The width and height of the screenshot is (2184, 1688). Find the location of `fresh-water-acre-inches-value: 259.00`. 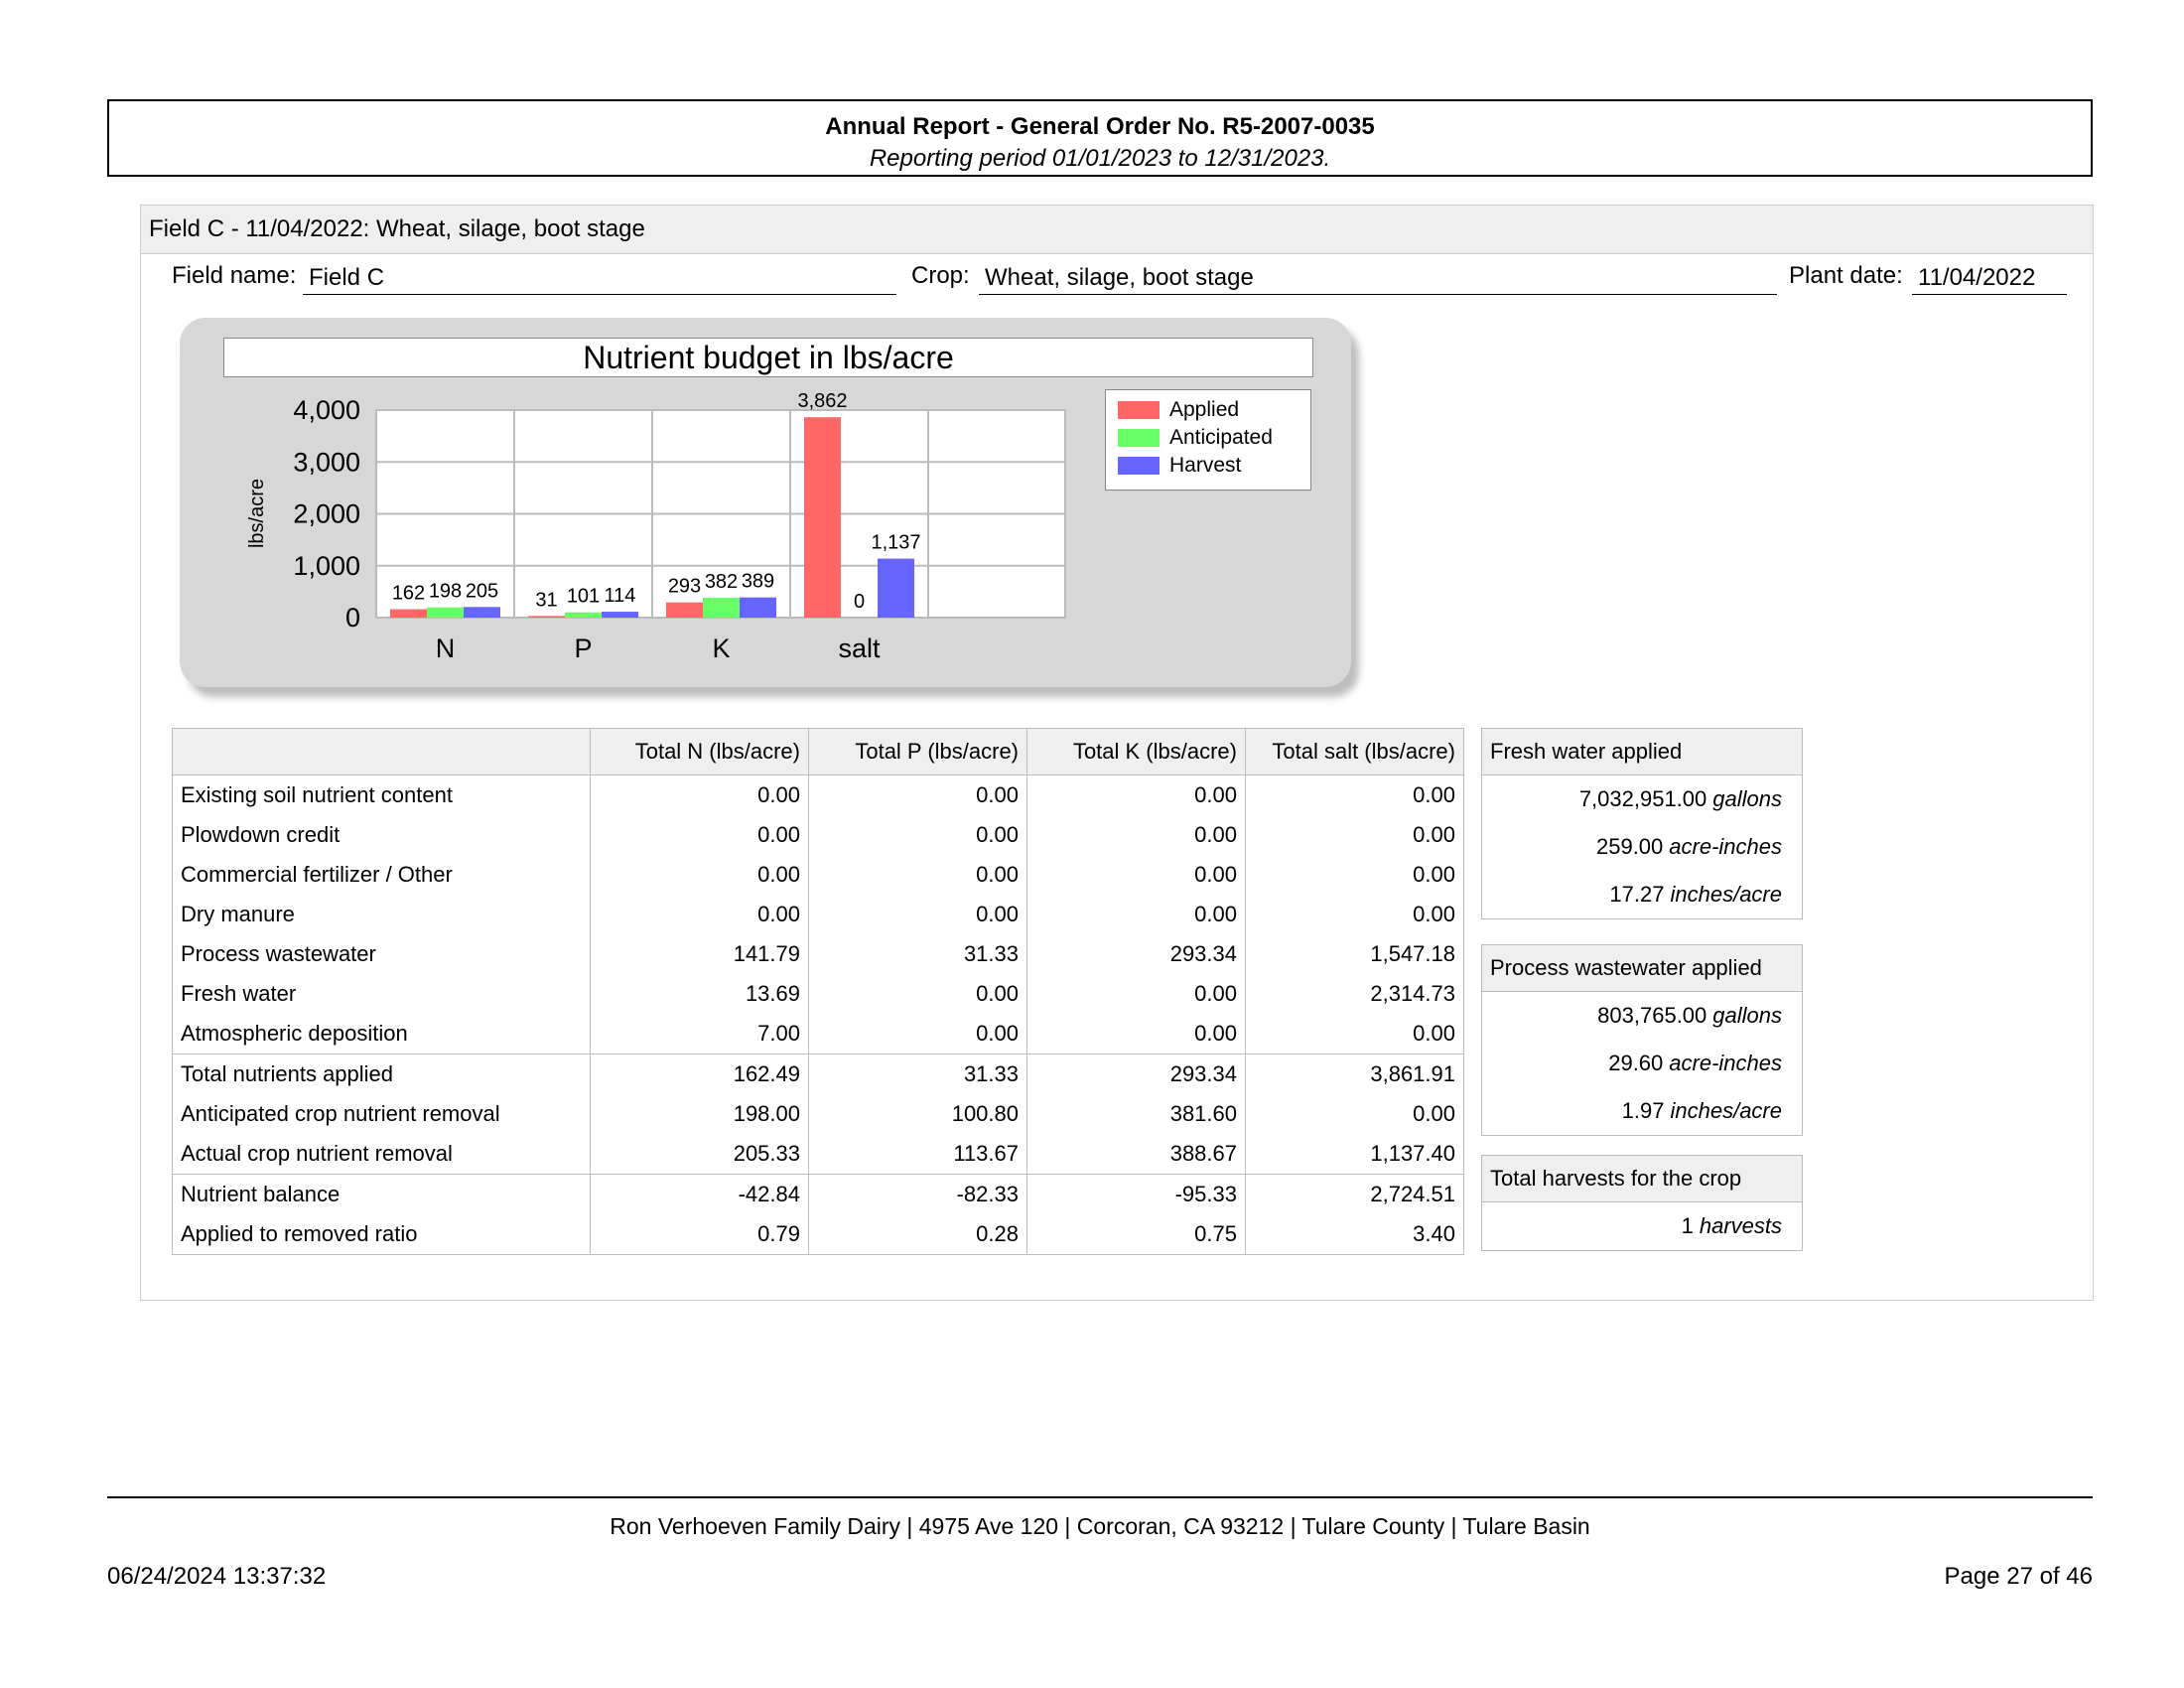

fresh-water-acre-inches-value: 259.00 is located at coordinates (1629, 846).